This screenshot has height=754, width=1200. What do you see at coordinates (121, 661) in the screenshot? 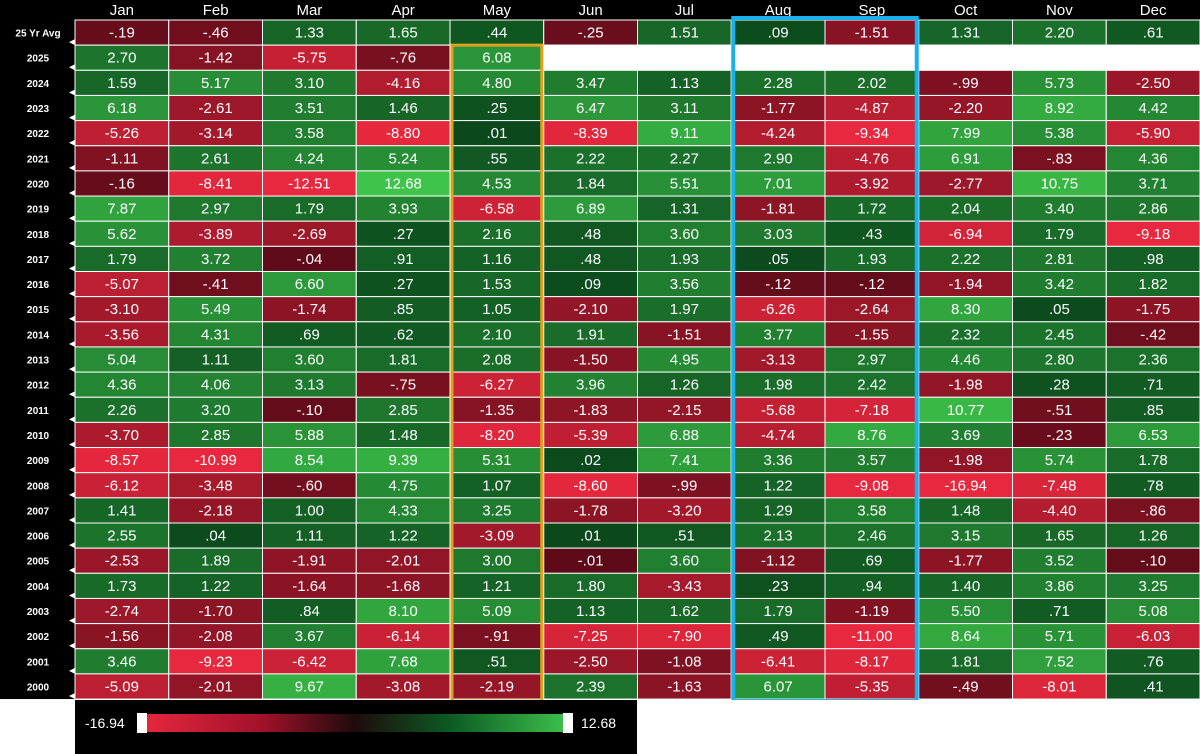
I see `cell-value: 3.46` at bounding box center [121, 661].